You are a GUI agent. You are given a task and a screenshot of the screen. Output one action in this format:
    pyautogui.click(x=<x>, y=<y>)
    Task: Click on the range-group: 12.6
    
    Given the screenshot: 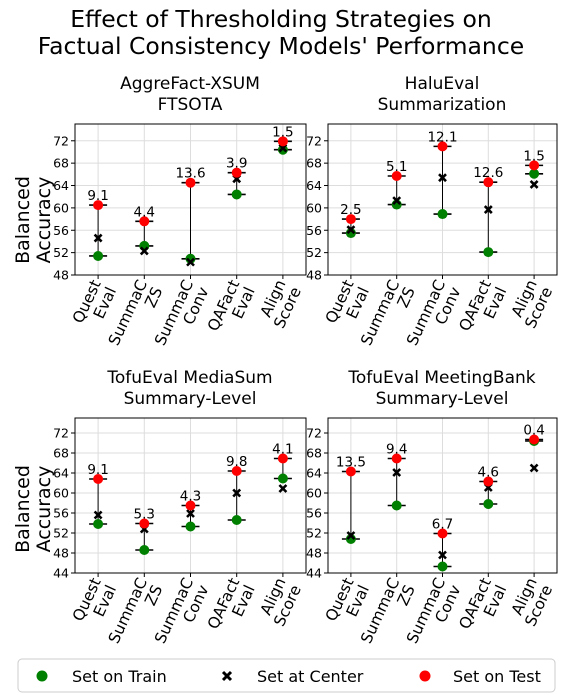 What is the action you would take?
    pyautogui.click(x=488, y=211)
    